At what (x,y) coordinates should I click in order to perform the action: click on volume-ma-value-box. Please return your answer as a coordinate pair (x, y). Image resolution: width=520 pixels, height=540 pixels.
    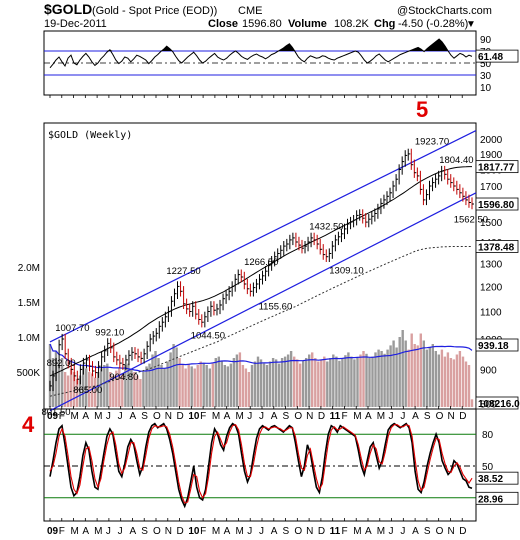
    Looking at the image, I should click on (497, 345).